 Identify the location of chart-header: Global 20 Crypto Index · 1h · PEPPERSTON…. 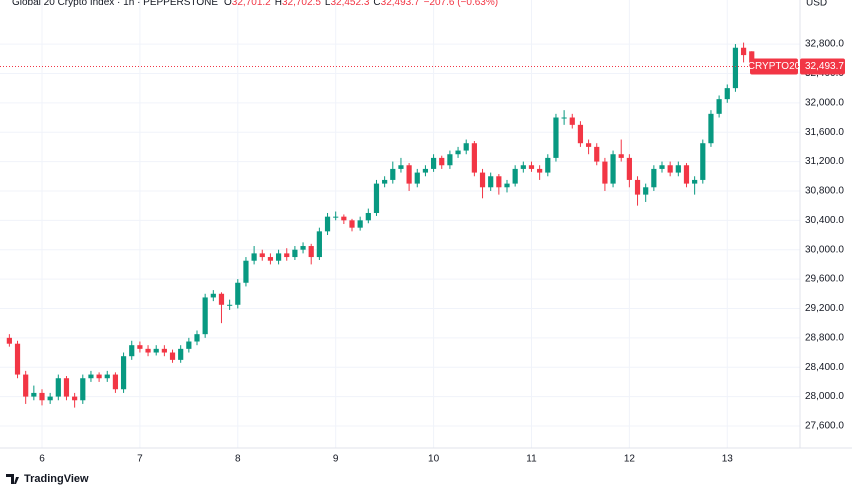
(255, 4).